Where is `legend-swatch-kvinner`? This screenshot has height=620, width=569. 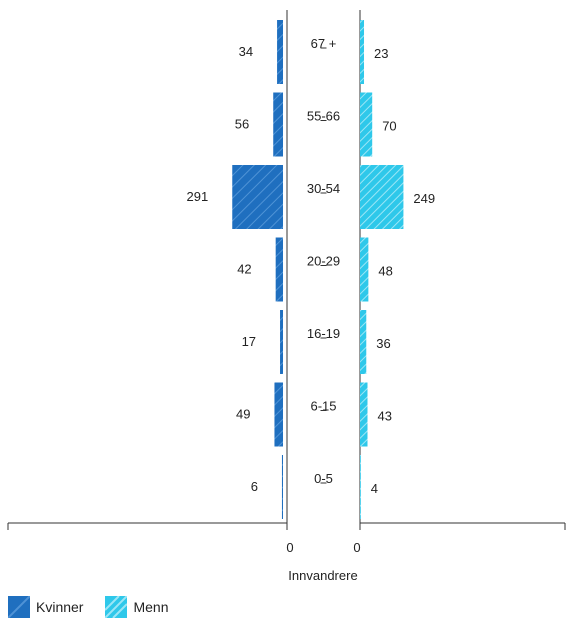
legend-swatch-kvinner is located at coordinates (19, 607).